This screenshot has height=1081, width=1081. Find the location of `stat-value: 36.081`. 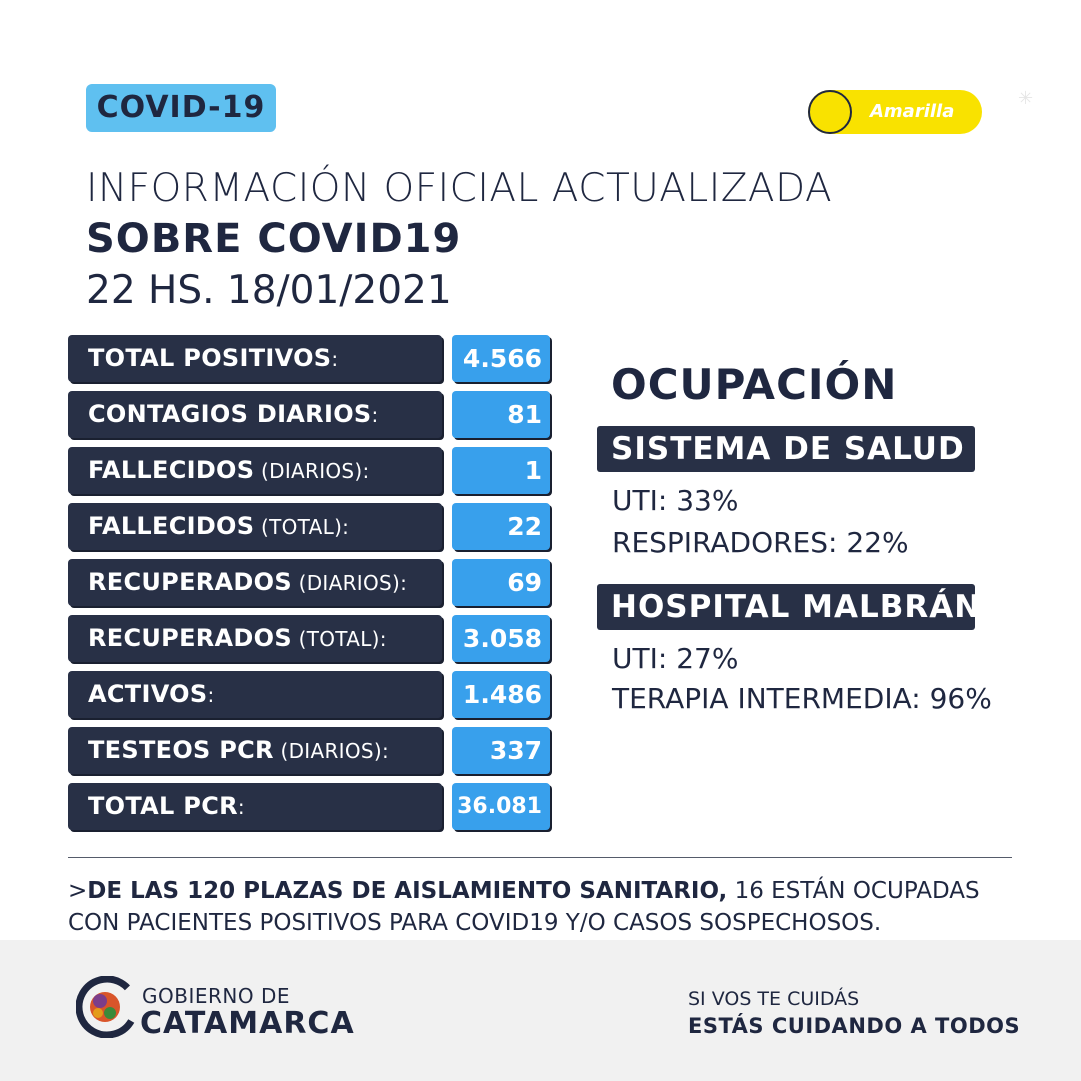

stat-value: 36.081 is located at coordinates (499, 806).